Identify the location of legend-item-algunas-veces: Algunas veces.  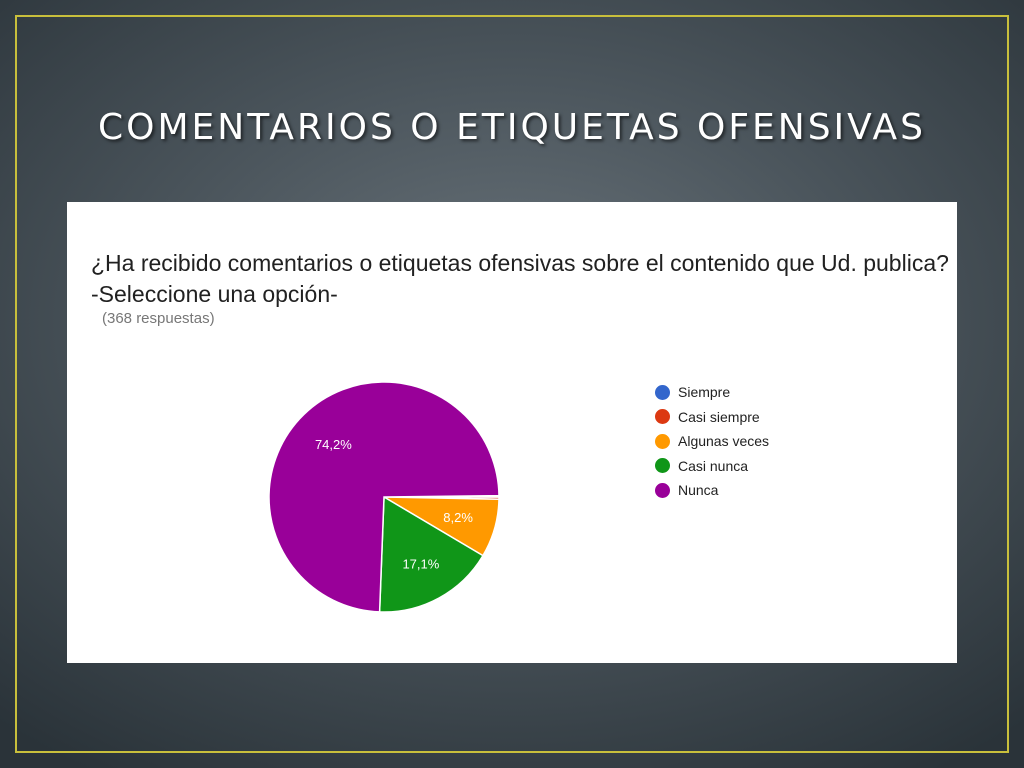
(712, 441).